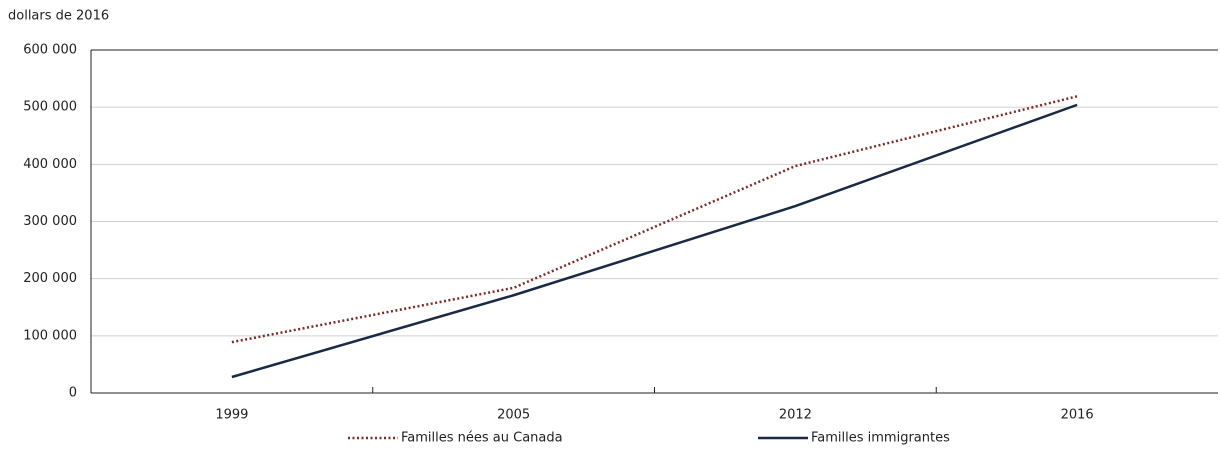 This screenshot has width=1220, height=449. Describe the element at coordinates (73, 393) in the screenshot. I see `y-tick-label: 0` at that location.